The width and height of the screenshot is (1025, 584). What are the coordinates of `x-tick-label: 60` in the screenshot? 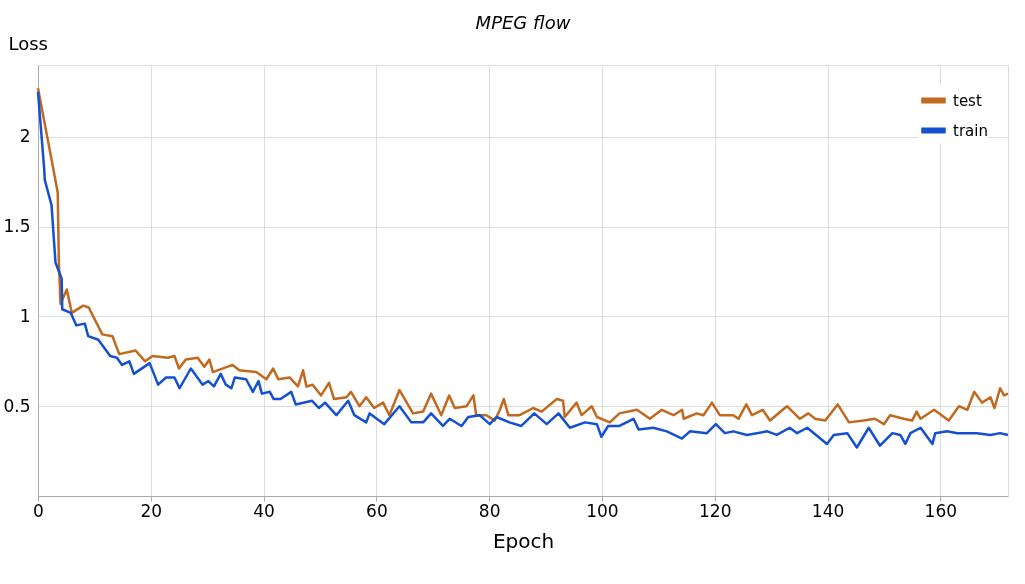 It's located at (377, 510).